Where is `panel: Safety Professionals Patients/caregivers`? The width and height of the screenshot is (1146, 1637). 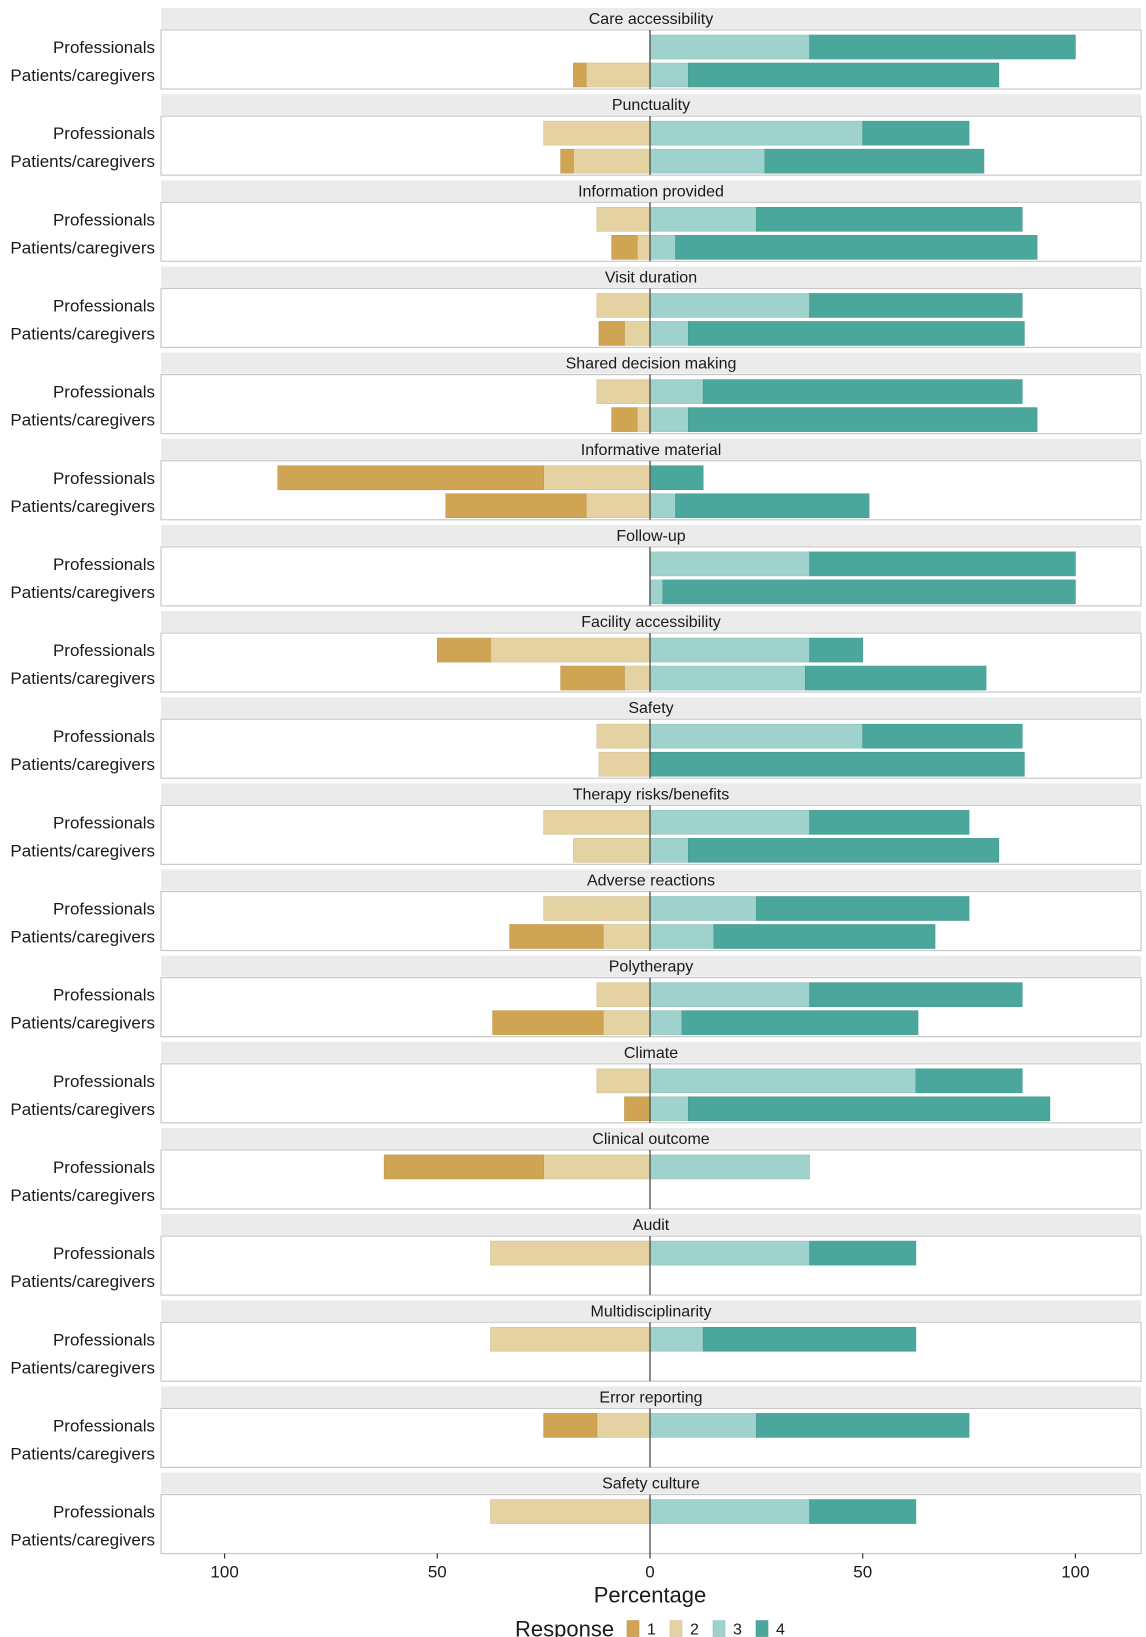 panel: Safety Professionals Patients/caregivers is located at coordinates (576, 738).